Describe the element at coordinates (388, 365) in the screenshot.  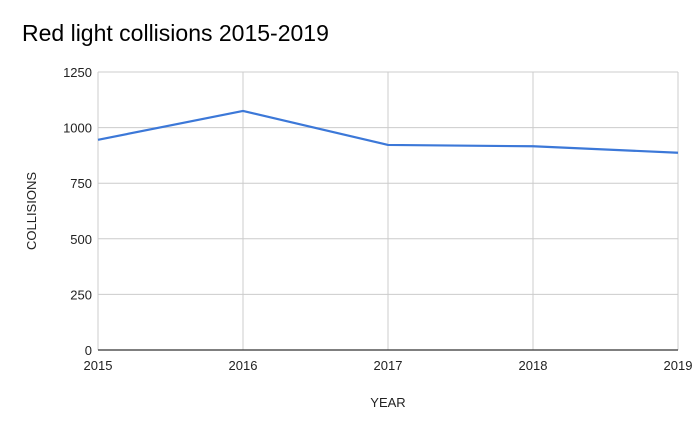
I see `x-tick-label: 2017` at that location.